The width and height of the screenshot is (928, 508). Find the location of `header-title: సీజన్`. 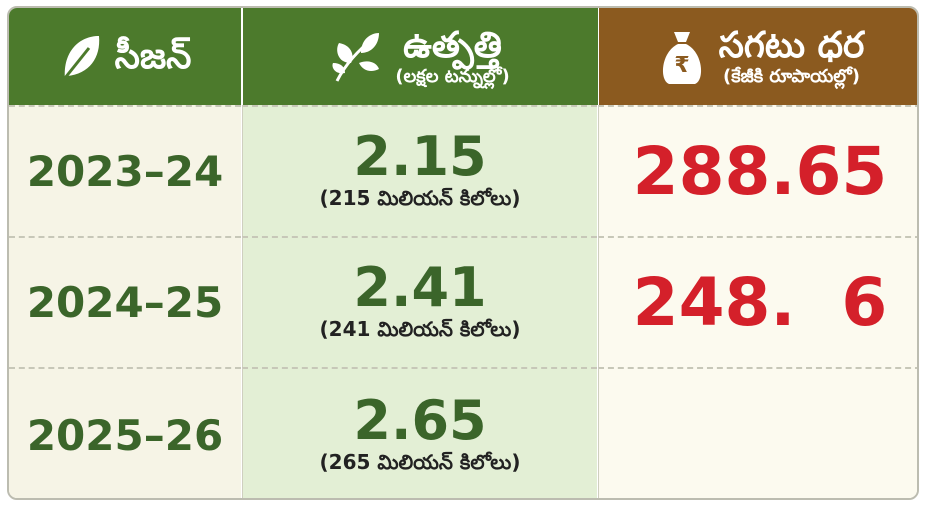

header-title: సీజన్ is located at coordinates (153, 56).